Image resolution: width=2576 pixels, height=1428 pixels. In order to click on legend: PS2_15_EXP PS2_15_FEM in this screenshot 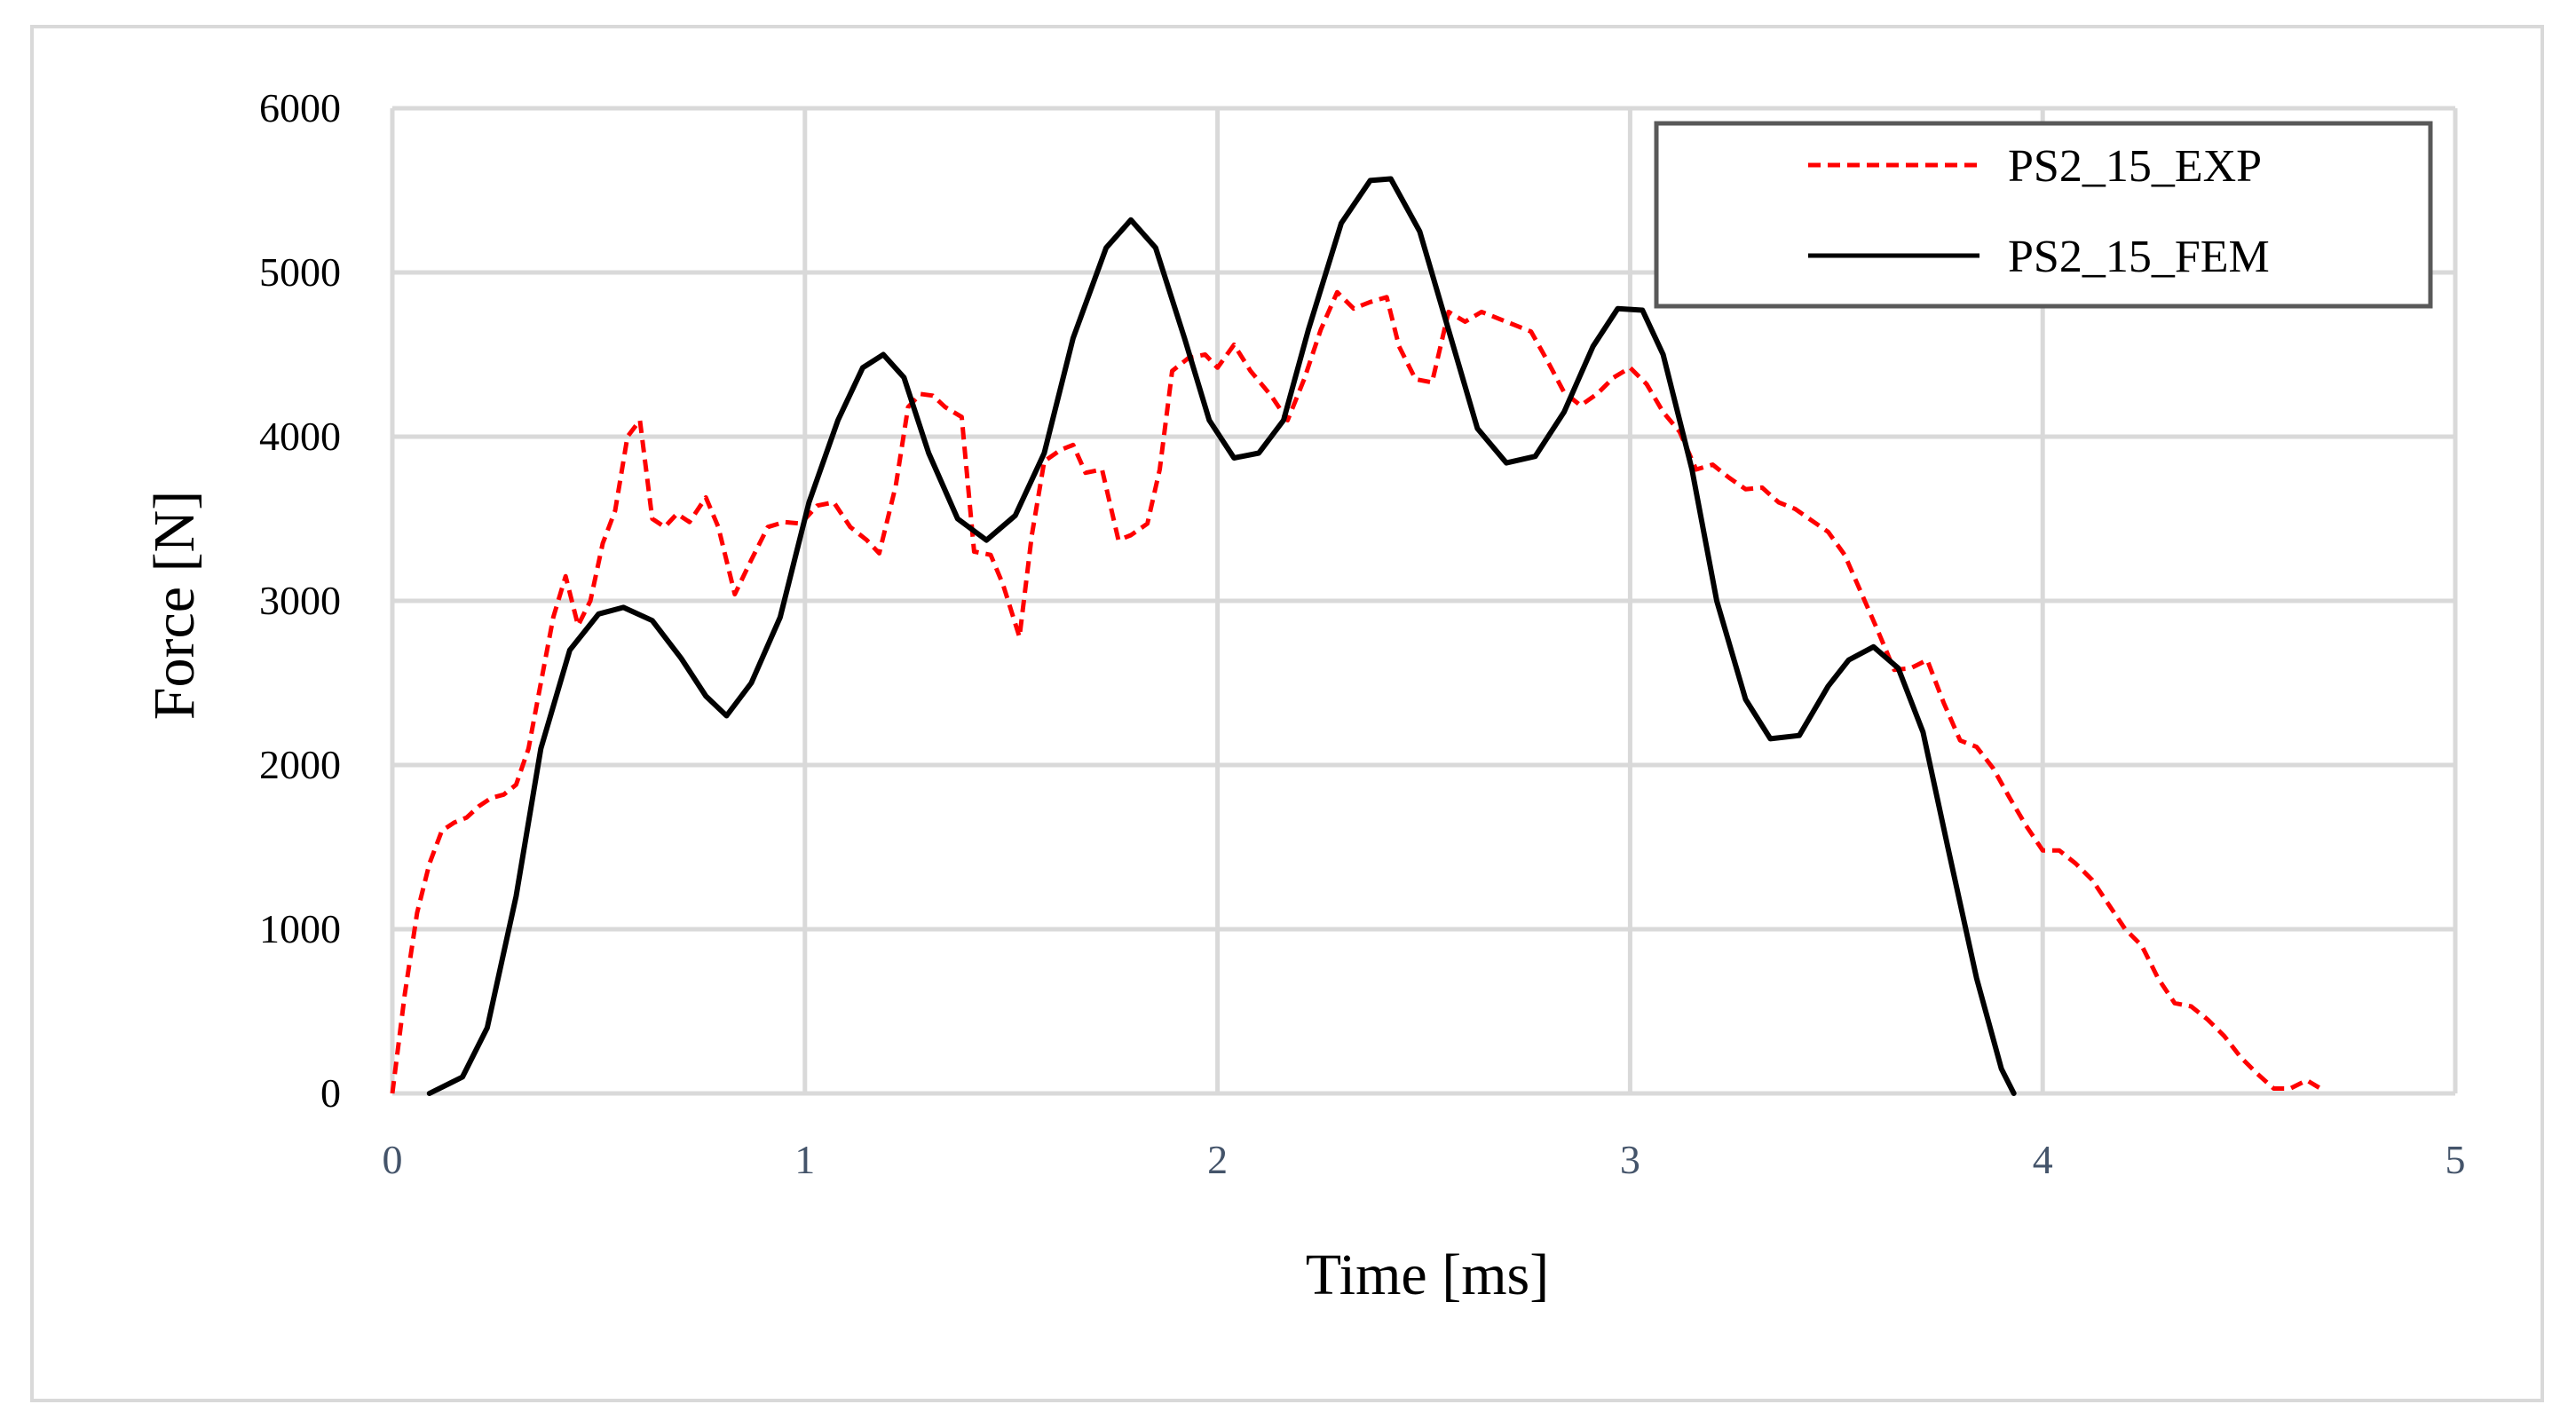, I will do `click(2043, 215)`.